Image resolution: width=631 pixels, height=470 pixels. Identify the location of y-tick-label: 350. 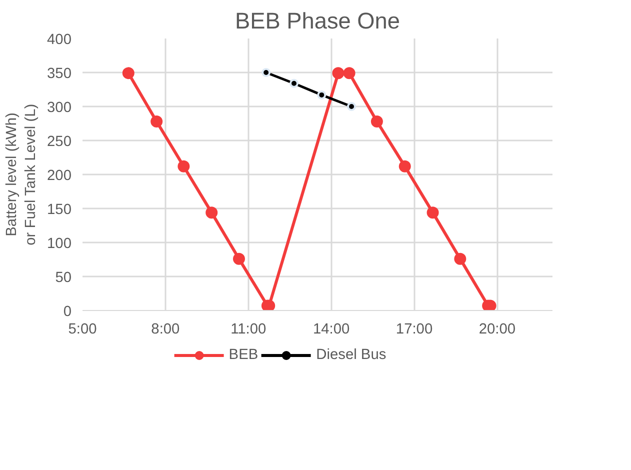
(59, 74).